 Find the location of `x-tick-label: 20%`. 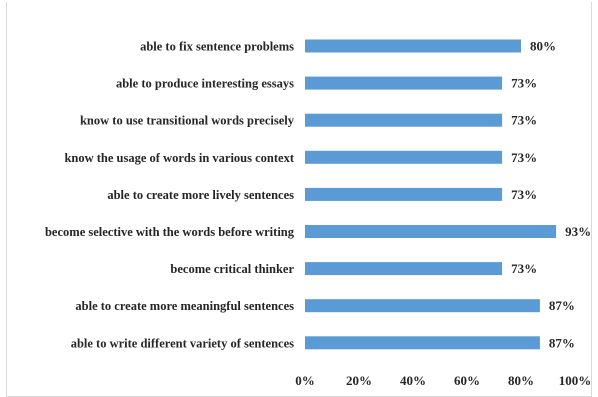

x-tick-label: 20% is located at coordinates (359, 380).